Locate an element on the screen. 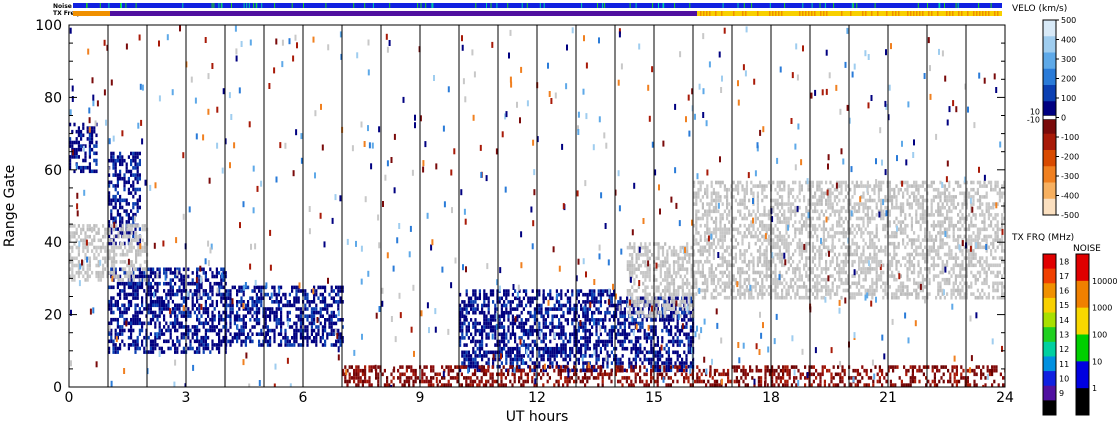 The image size is (1118, 435). y-tick-label: 40 is located at coordinates (53, 243).